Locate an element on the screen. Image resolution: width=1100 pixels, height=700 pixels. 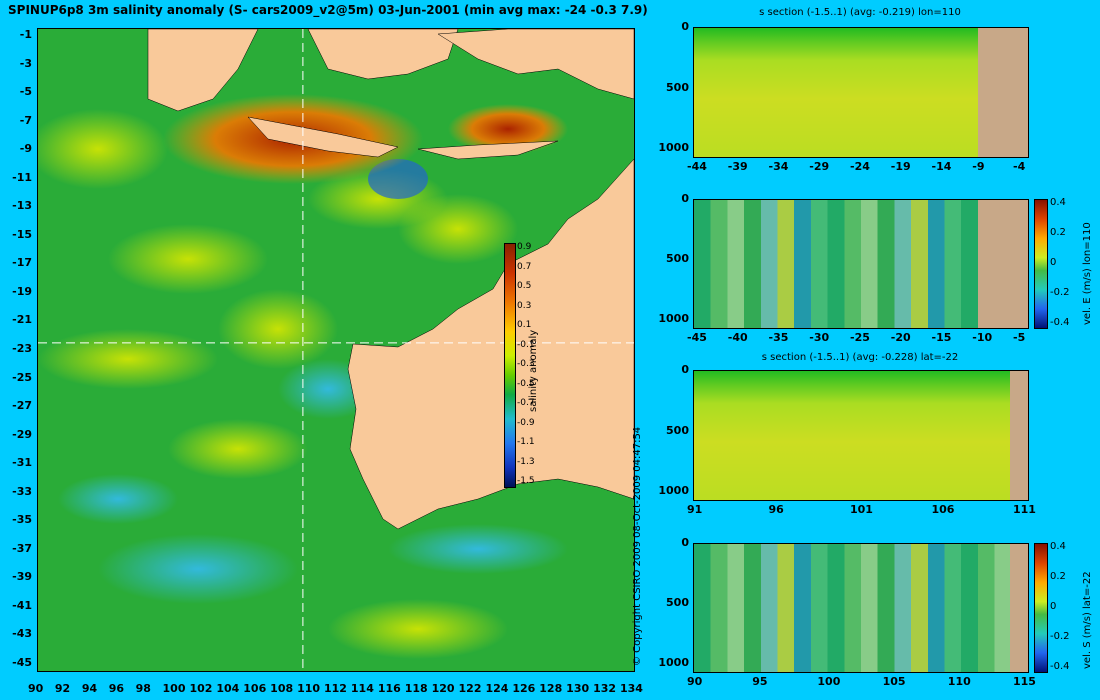
lat-tick-label: -19 is located at coordinates (22, 291).